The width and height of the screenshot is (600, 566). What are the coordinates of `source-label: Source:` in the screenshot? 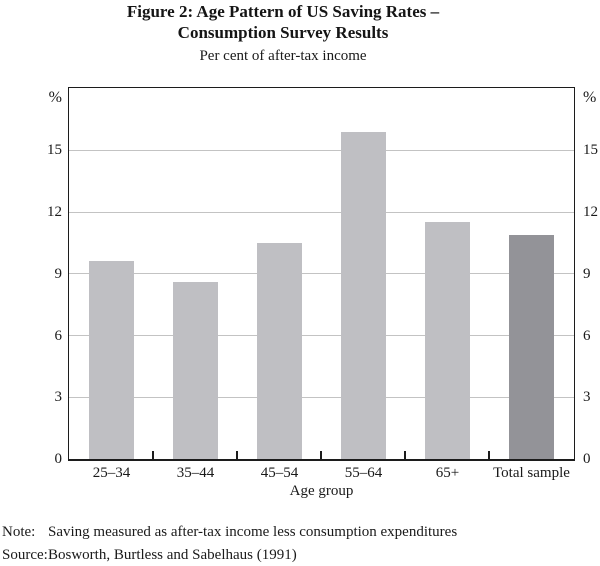 It's located at (25, 555).